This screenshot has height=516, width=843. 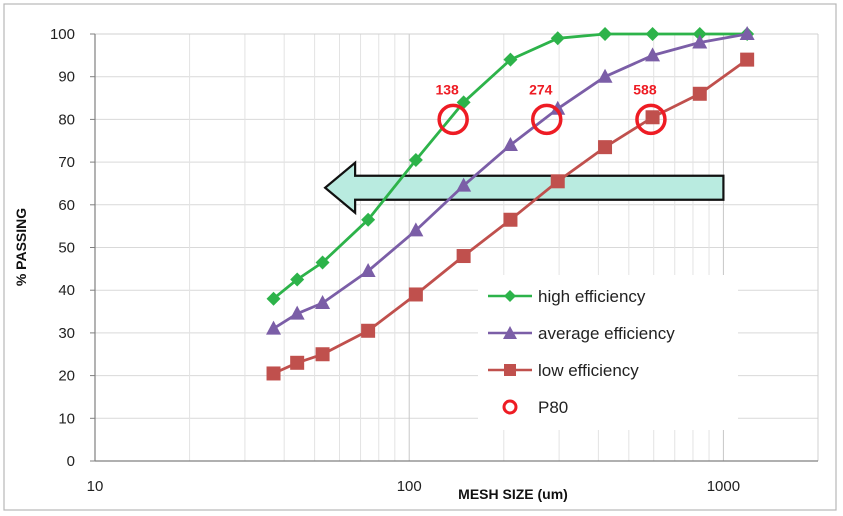 What do you see at coordinates (513, 494) in the screenshot?
I see `x-axis-title: MESH SIZE (um)` at bounding box center [513, 494].